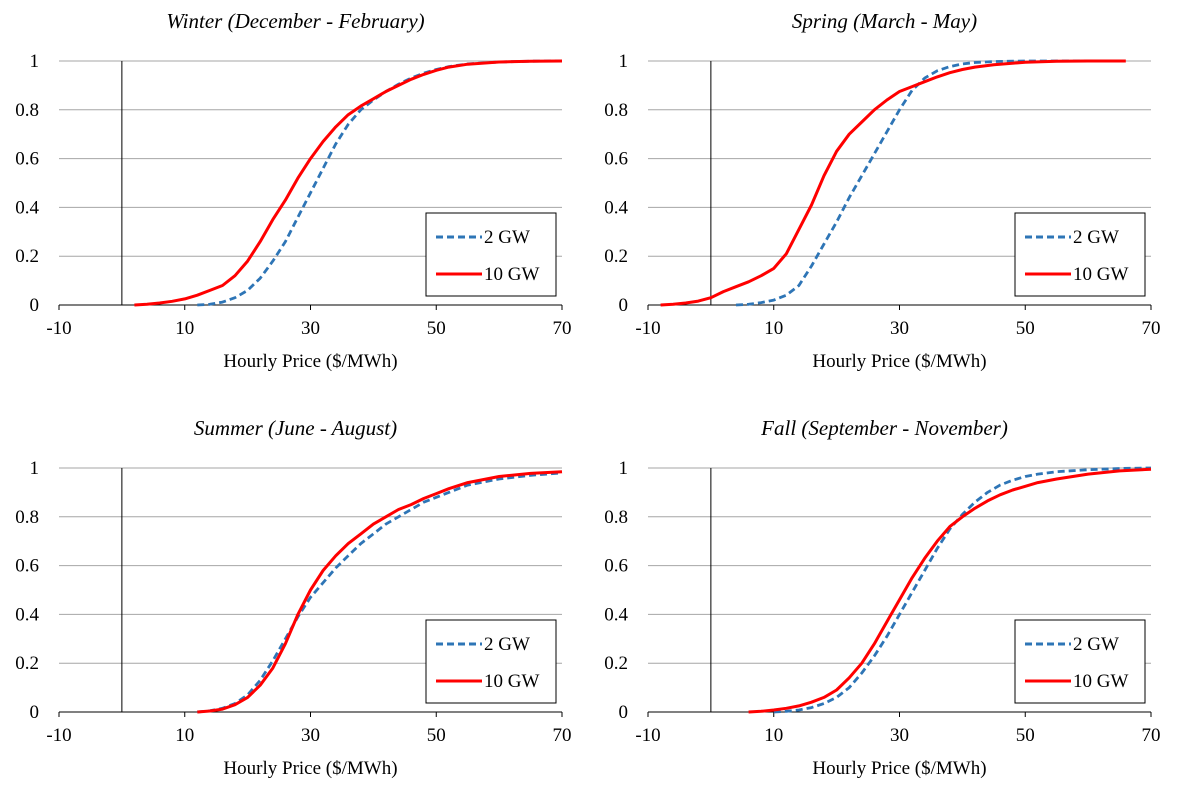 This screenshot has width=1177, height=799. I want to click on chart-title: Winter (December - February), so click(295, 21).